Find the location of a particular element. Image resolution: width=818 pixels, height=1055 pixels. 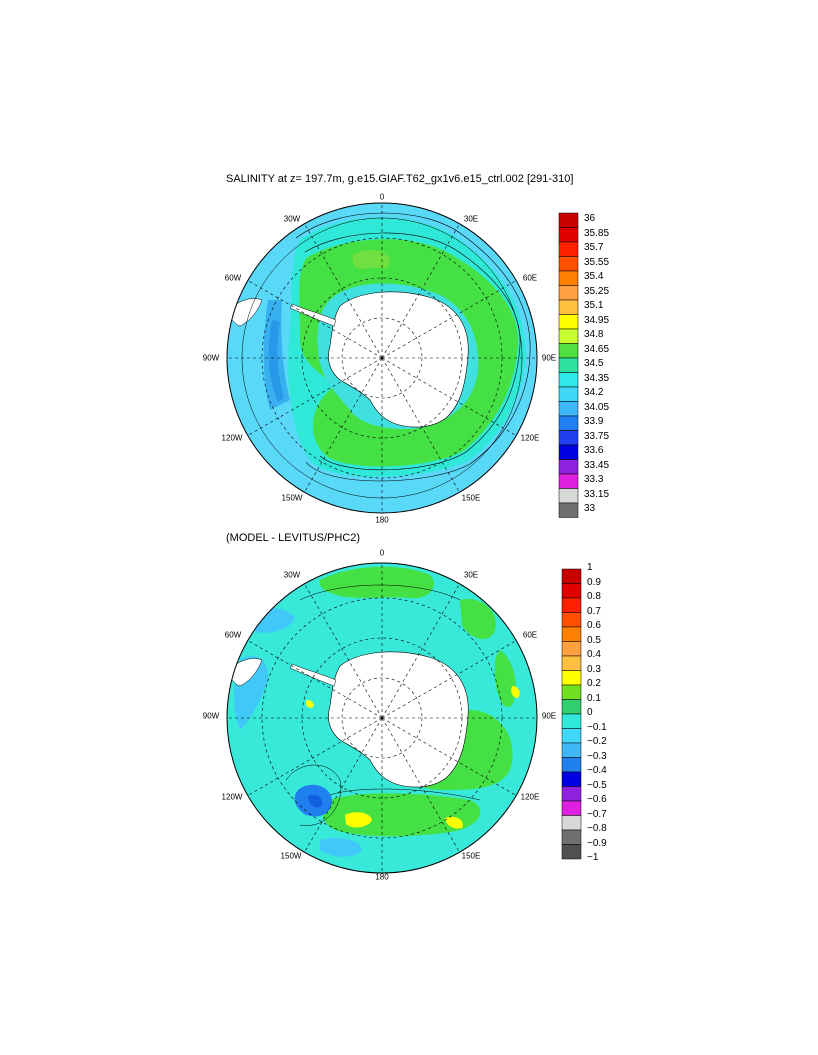

bottom_panel-colorbar-label-16: −0.6 is located at coordinates (597, 799).